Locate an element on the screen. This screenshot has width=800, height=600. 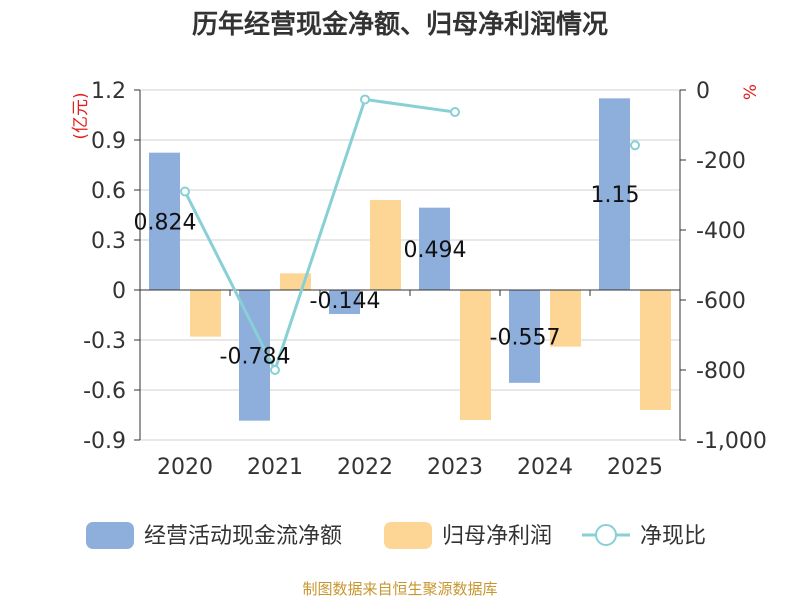
cashflow-data-label: -0.557 is located at coordinates (525, 337).